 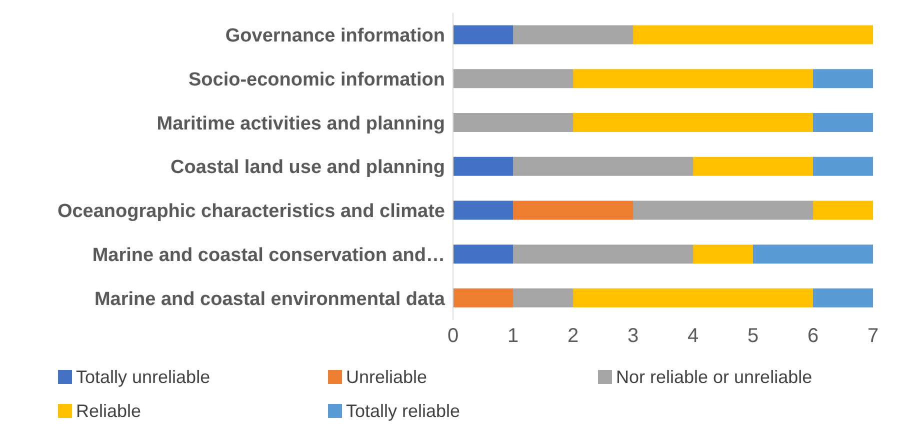 What do you see at coordinates (693, 336) in the screenshot?
I see `x-tick-label: 4` at bounding box center [693, 336].